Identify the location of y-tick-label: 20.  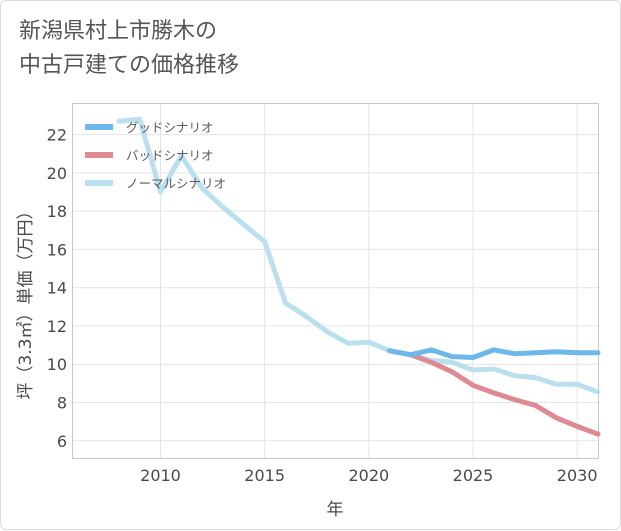
(57, 173).